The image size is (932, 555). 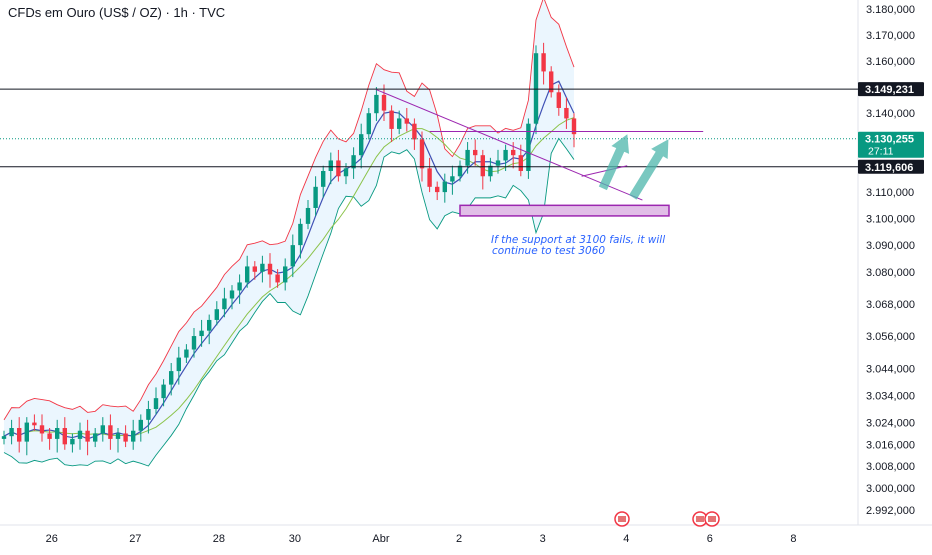 I want to click on price-tag-text: 3.149,231, so click(x=889, y=90).